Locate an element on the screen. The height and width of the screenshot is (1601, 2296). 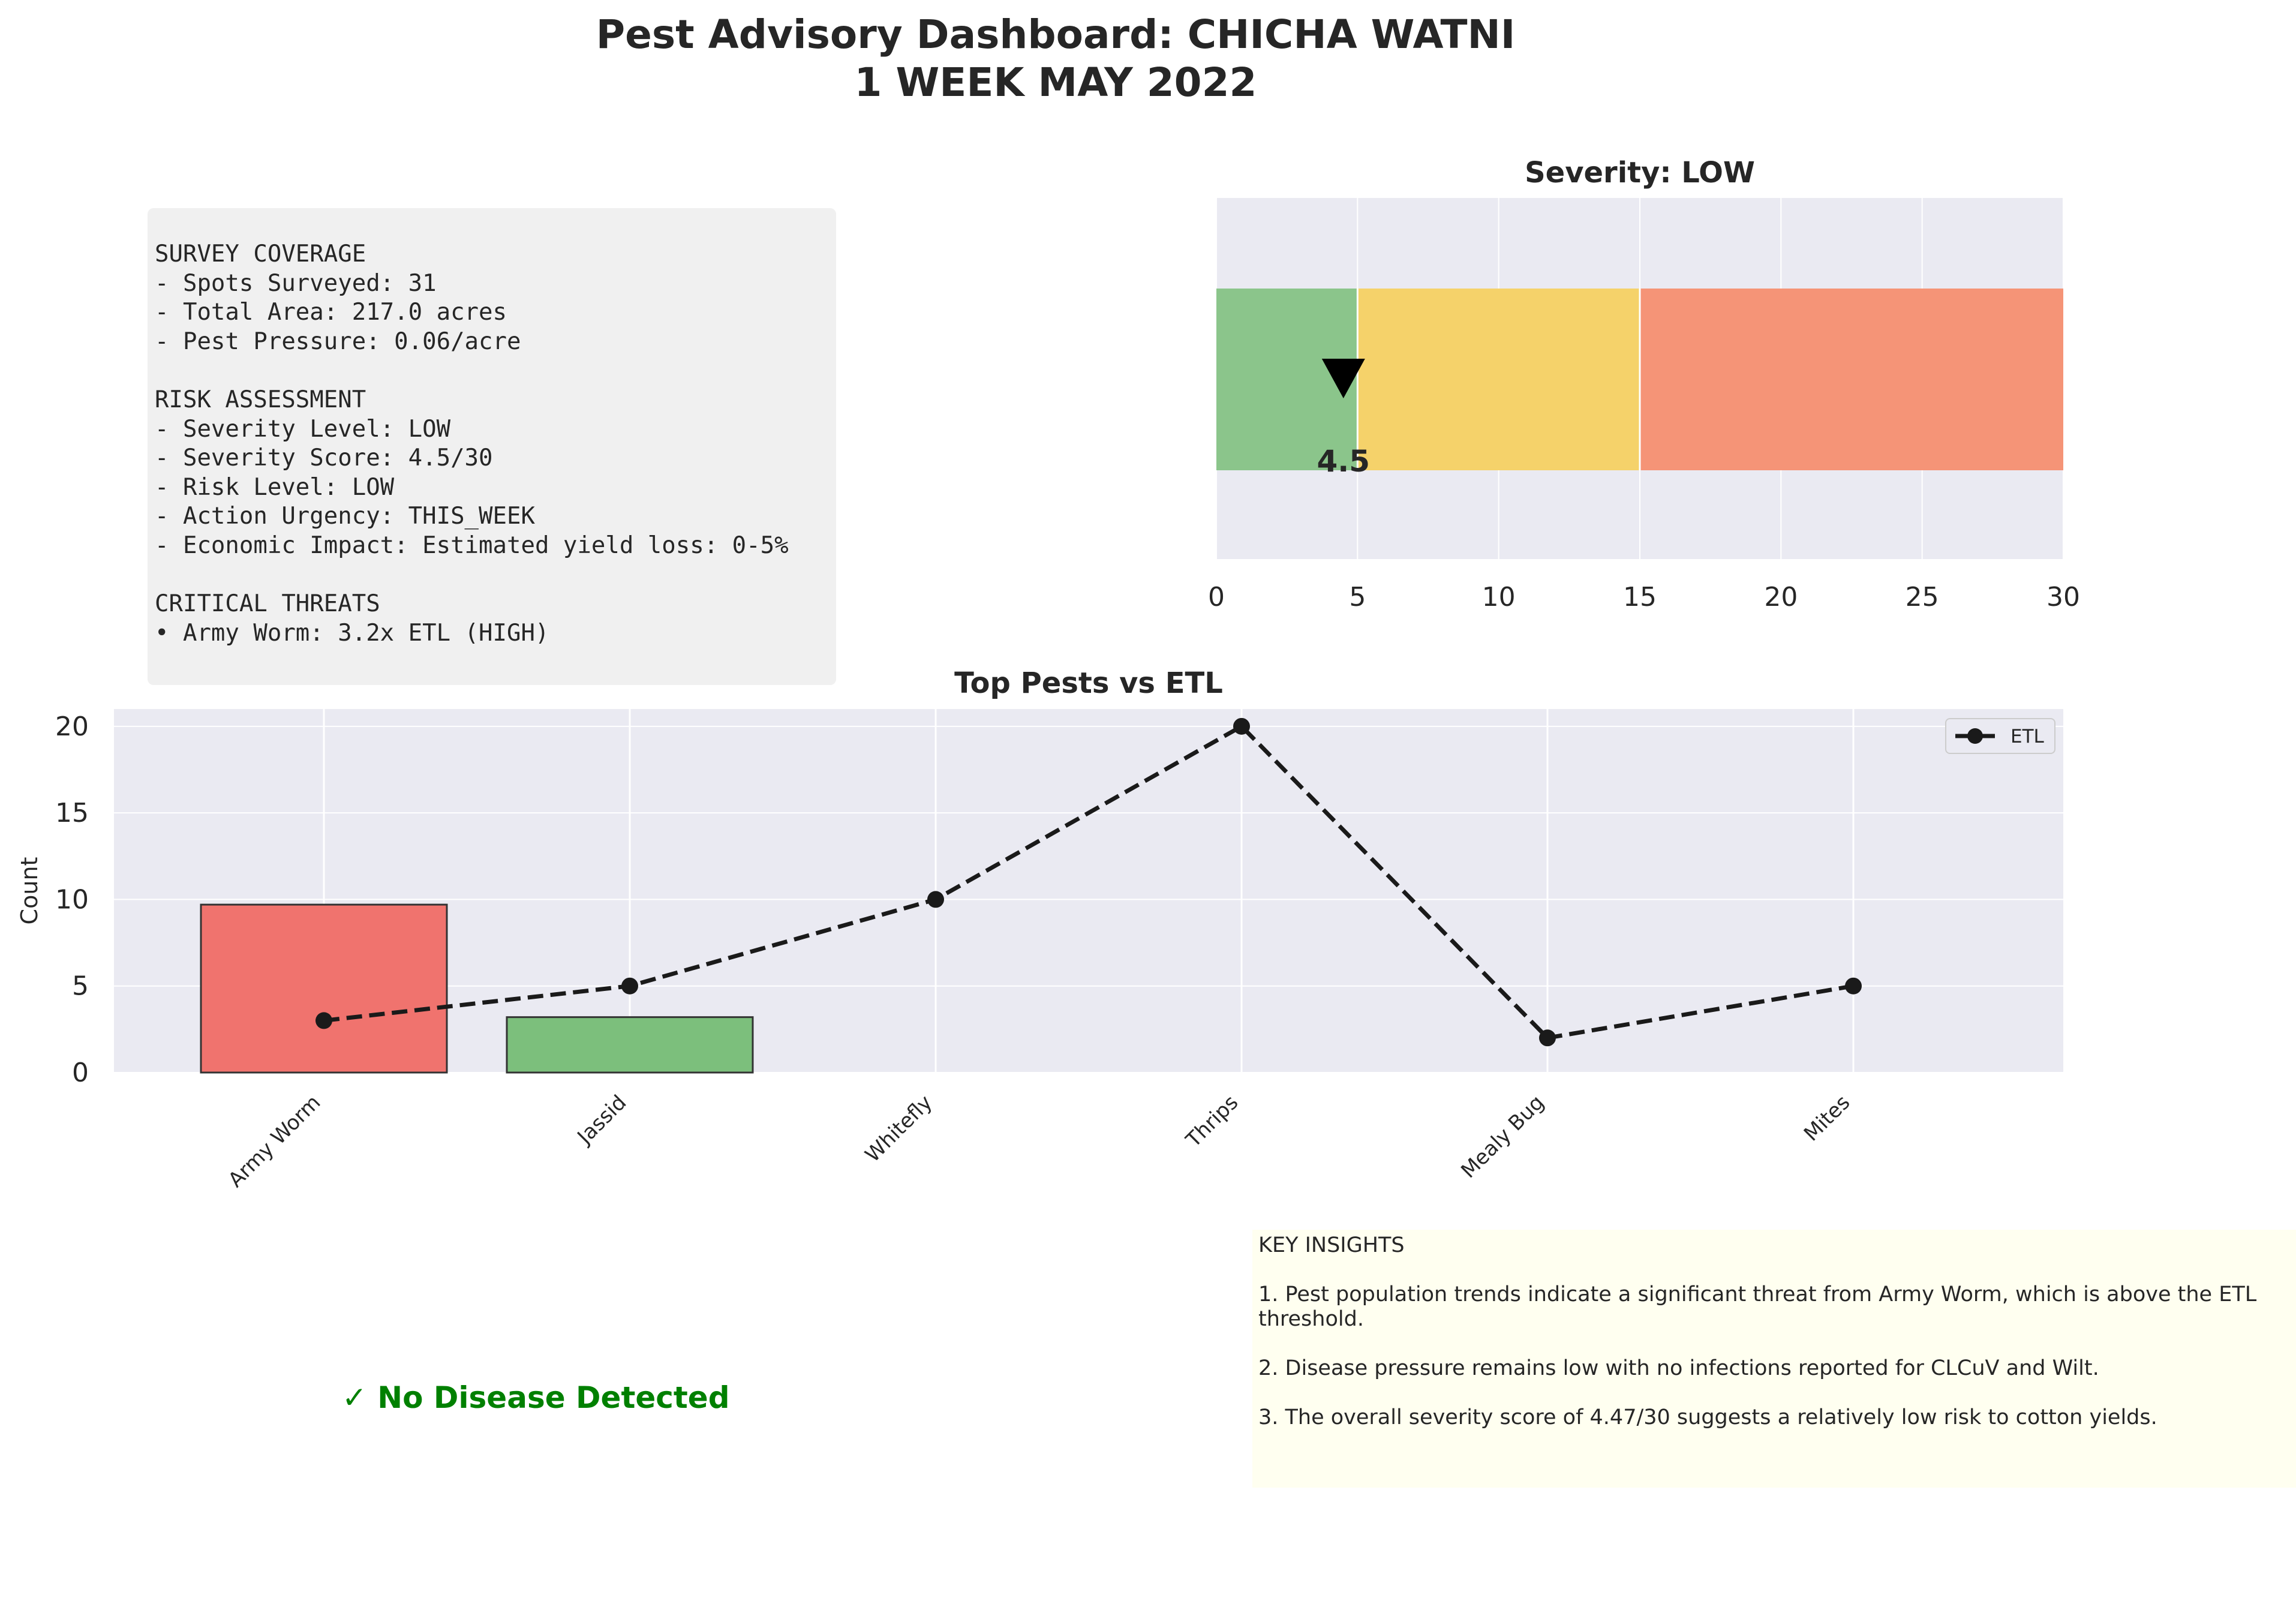
bar-y-tick-label: 15 is located at coordinates (72, 813).